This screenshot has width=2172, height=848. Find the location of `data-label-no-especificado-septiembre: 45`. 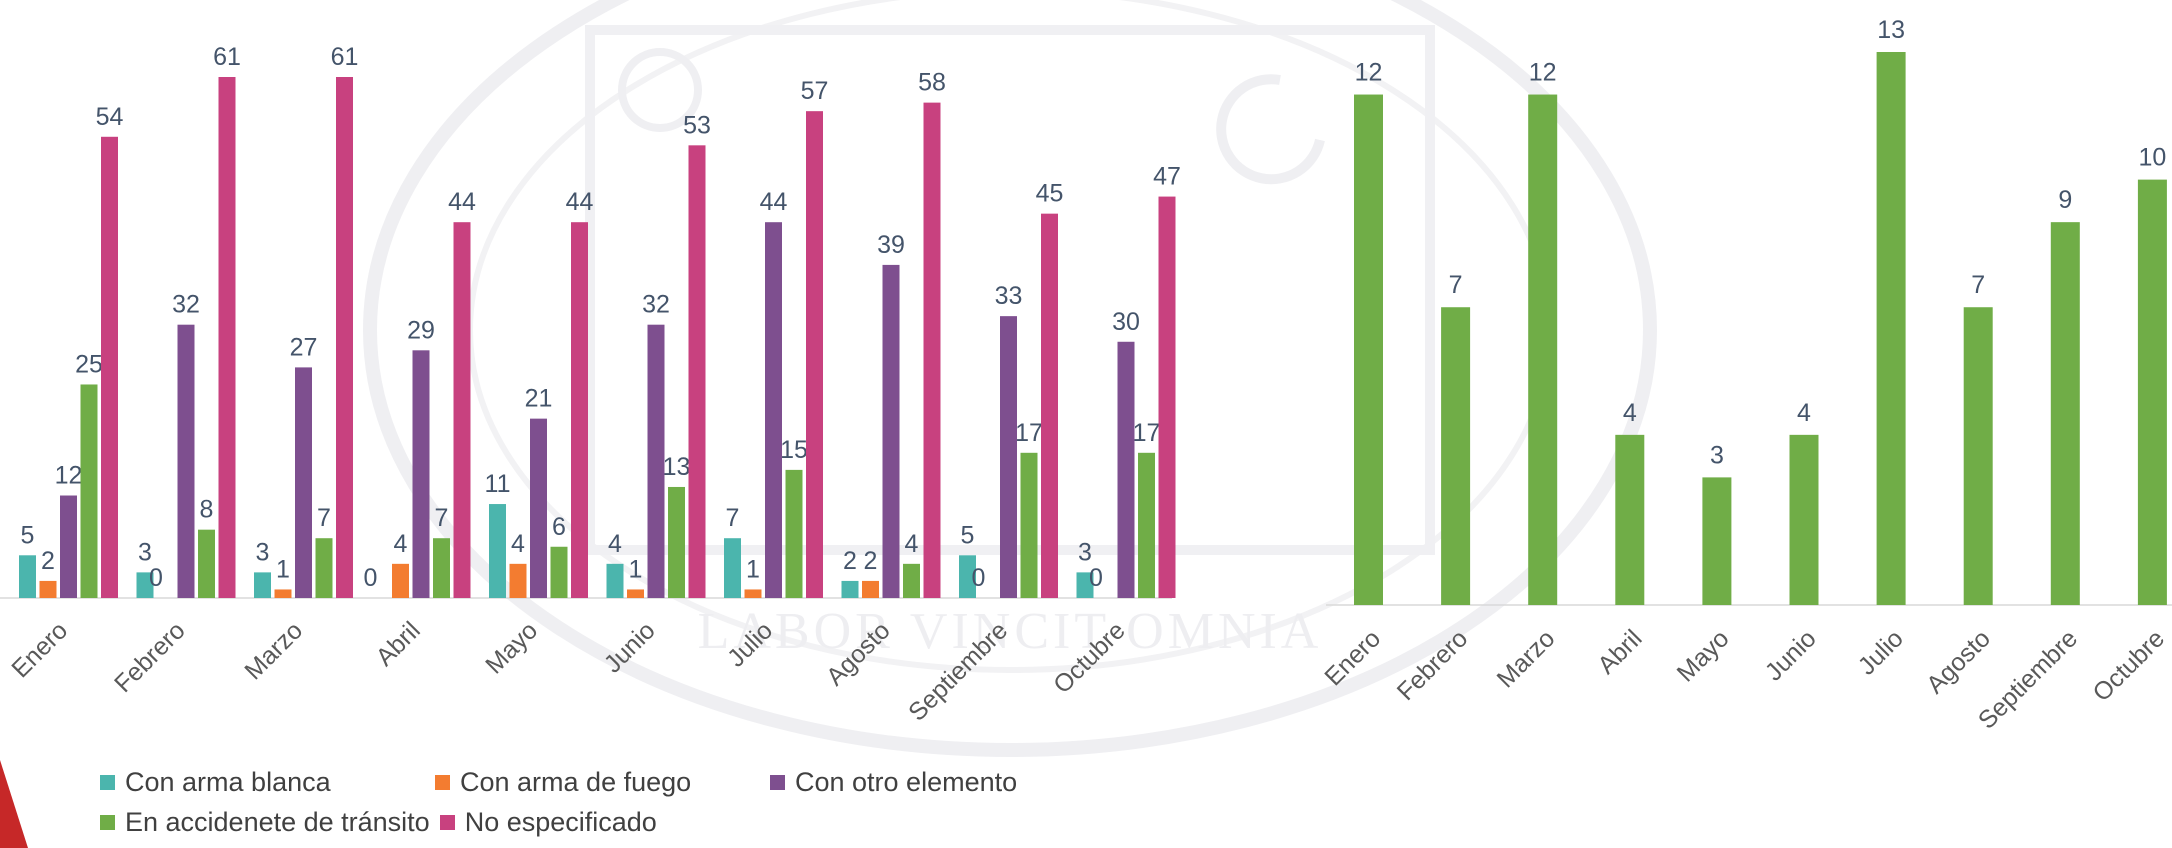

data-label-no-especificado-septiembre: 45 is located at coordinates (1050, 194).